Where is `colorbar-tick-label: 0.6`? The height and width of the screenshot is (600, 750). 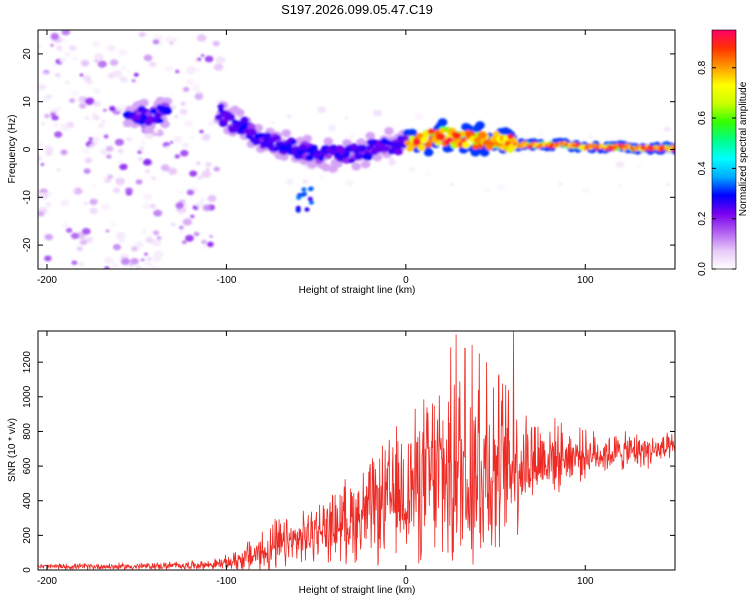
colorbar-tick-label: 0.6 is located at coordinates (702, 118).